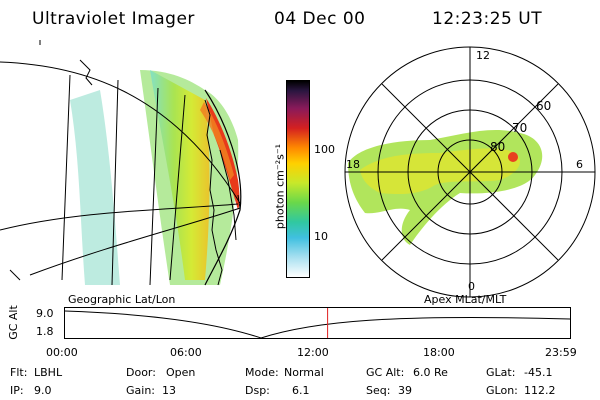 The image size is (600, 400). What do you see at coordinates (320, 19) in the screenshot?
I see `date-label: 04 Dec 00` at bounding box center [320, 19].